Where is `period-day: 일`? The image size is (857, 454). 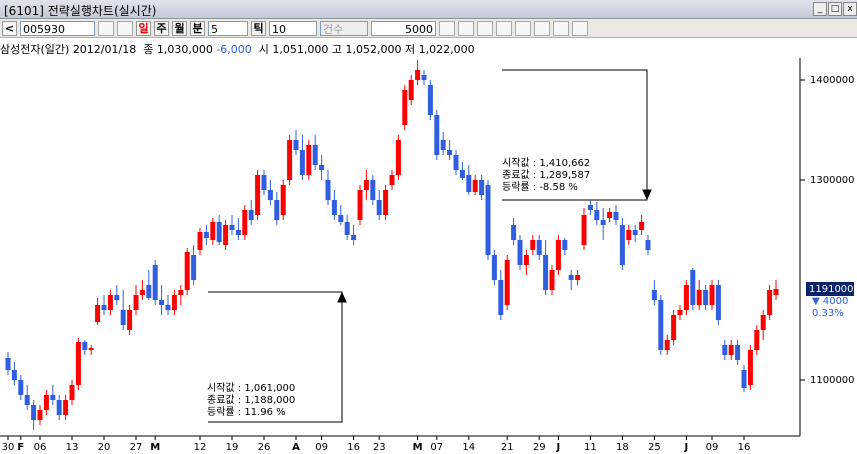
period-day: 일 is located at coordinates (143, 28).